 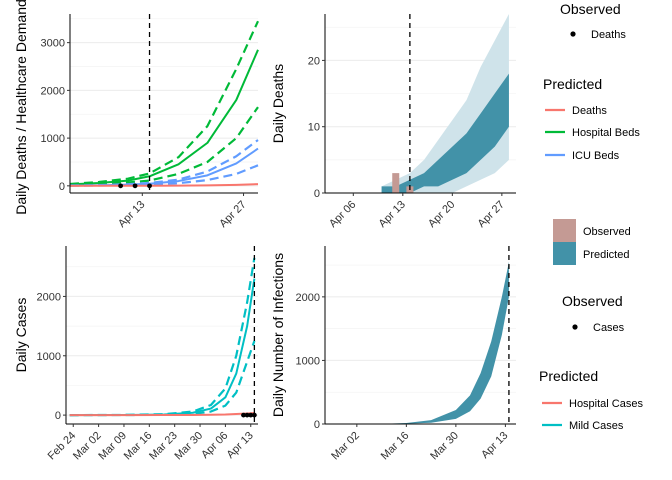 I want to click on legend-predicted-fill-swatch, so click(x=564, y=253).